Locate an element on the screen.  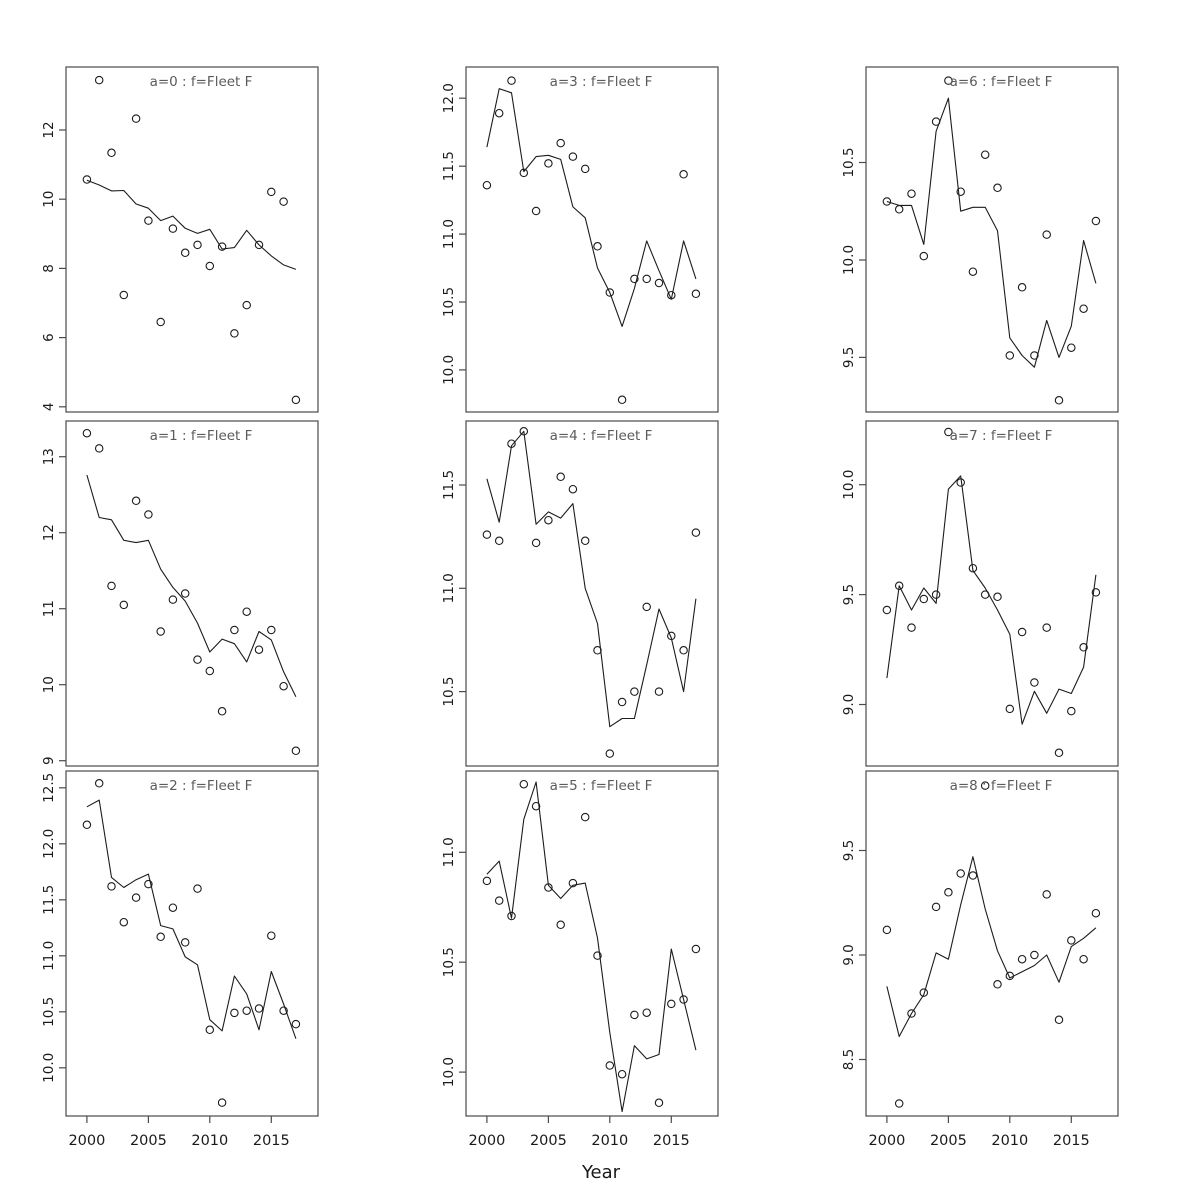
x-tick-label: 2005 is located at coordinates (548, 1141).